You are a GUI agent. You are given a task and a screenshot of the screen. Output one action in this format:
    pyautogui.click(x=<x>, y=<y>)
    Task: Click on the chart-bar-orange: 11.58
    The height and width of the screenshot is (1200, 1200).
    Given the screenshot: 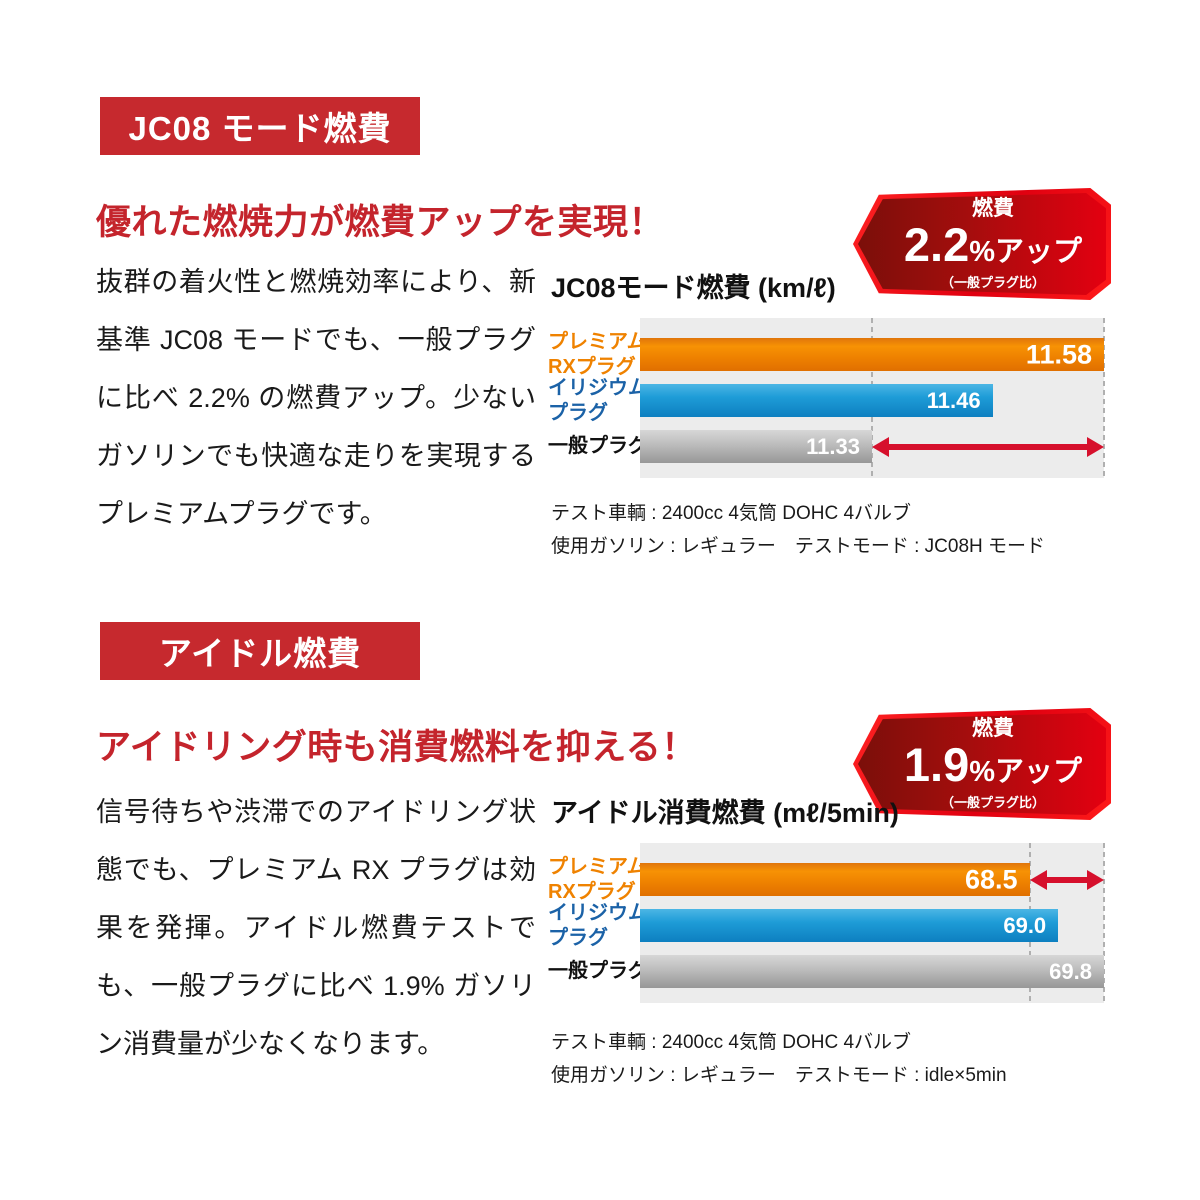 What is the action you would take?
    pyautogui.click(x=872, y=354)
    